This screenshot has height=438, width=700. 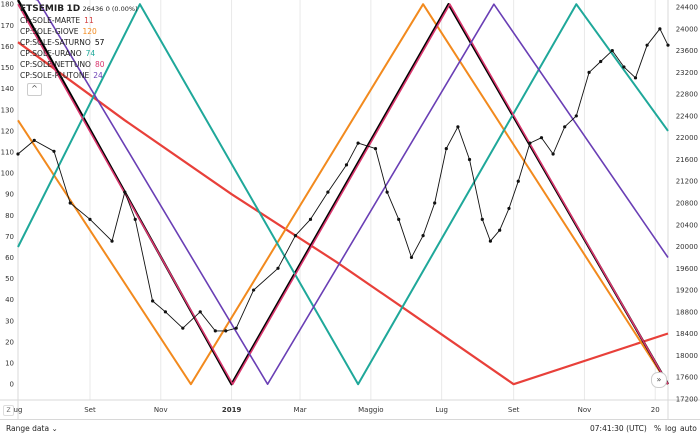 What do you see at coordinates (687, 269) in the screenshot?
I see `right-axis-tick-label: 19600` at bounding box center [687, 269].